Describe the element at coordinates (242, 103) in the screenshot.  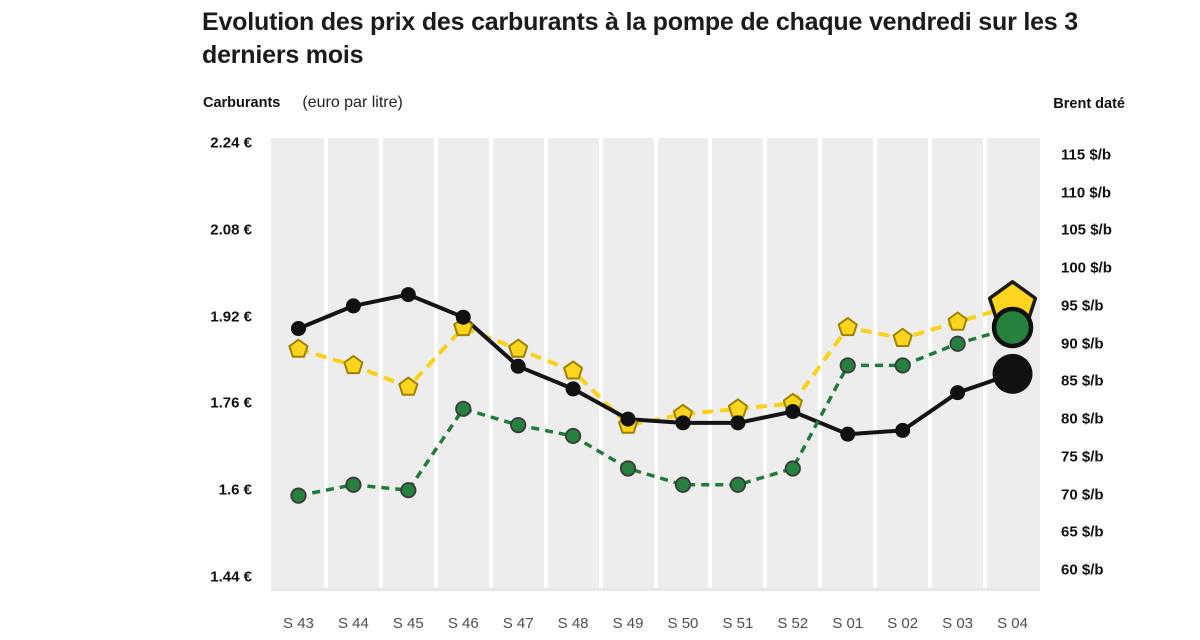
I see `left-axis-title: Carburants` at that location.